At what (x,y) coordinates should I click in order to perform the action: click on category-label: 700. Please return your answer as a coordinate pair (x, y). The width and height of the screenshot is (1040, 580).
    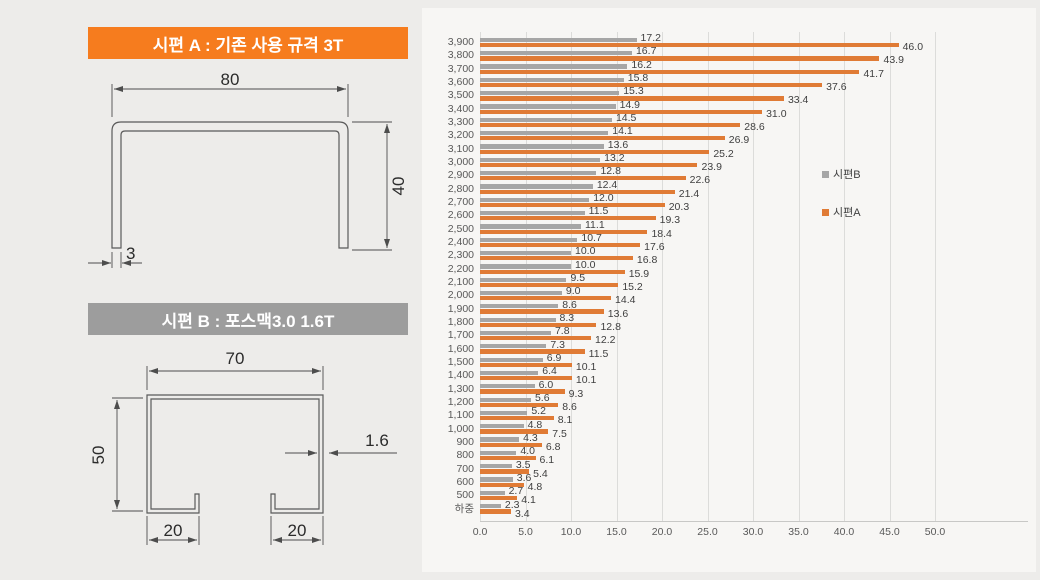
    Looking at the image, I should click on (465, 468).